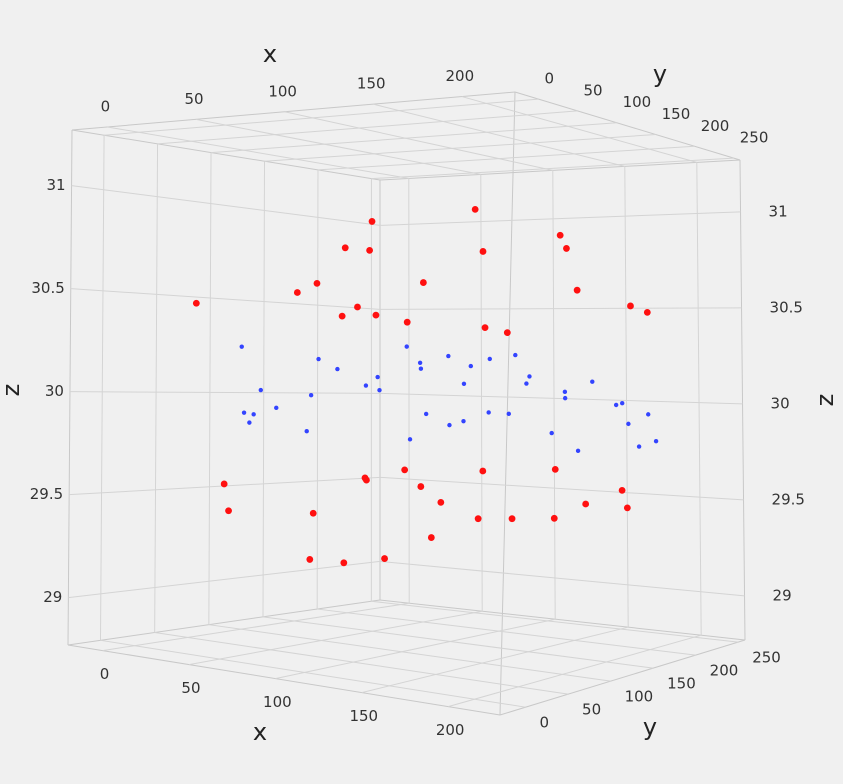  Describe the element at coordinates (545, 723) in the screenshot. I see `y-tick-label: 0` at that location.